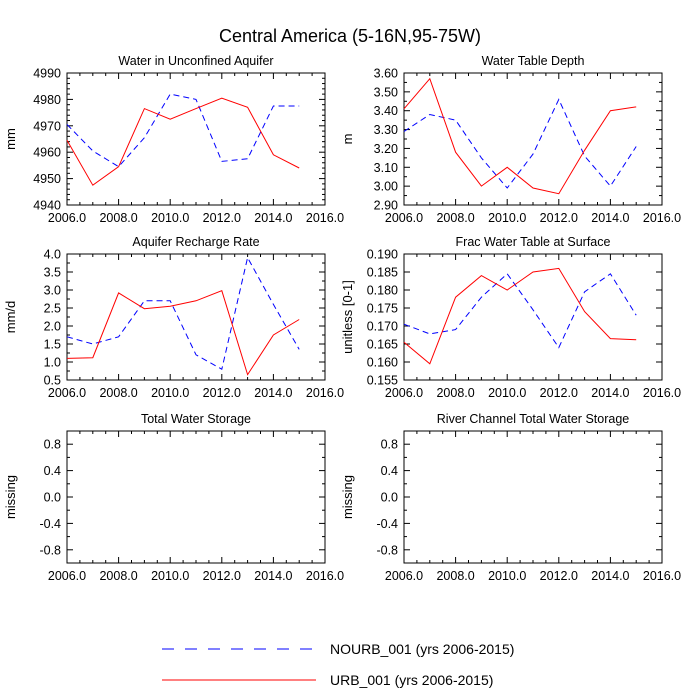 The height and width of the screenshot is (700, 700). Describe the element at coordinates (382, 273) in the screenshot. I see `y-tick-label: 0.185` at that location.